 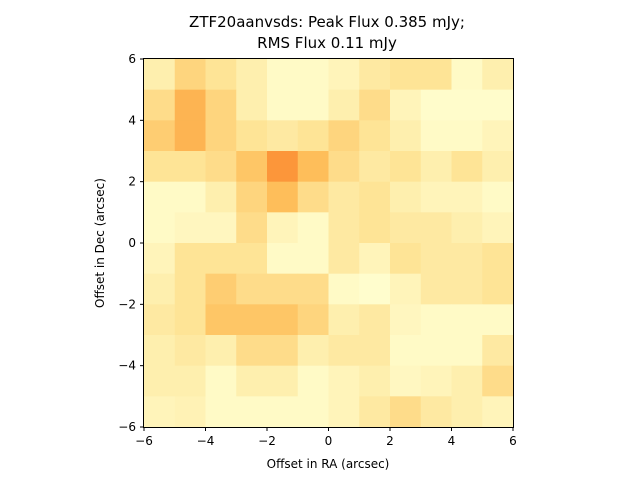 I want to click on y-tick-label: −6, so click(x=127, y=427).